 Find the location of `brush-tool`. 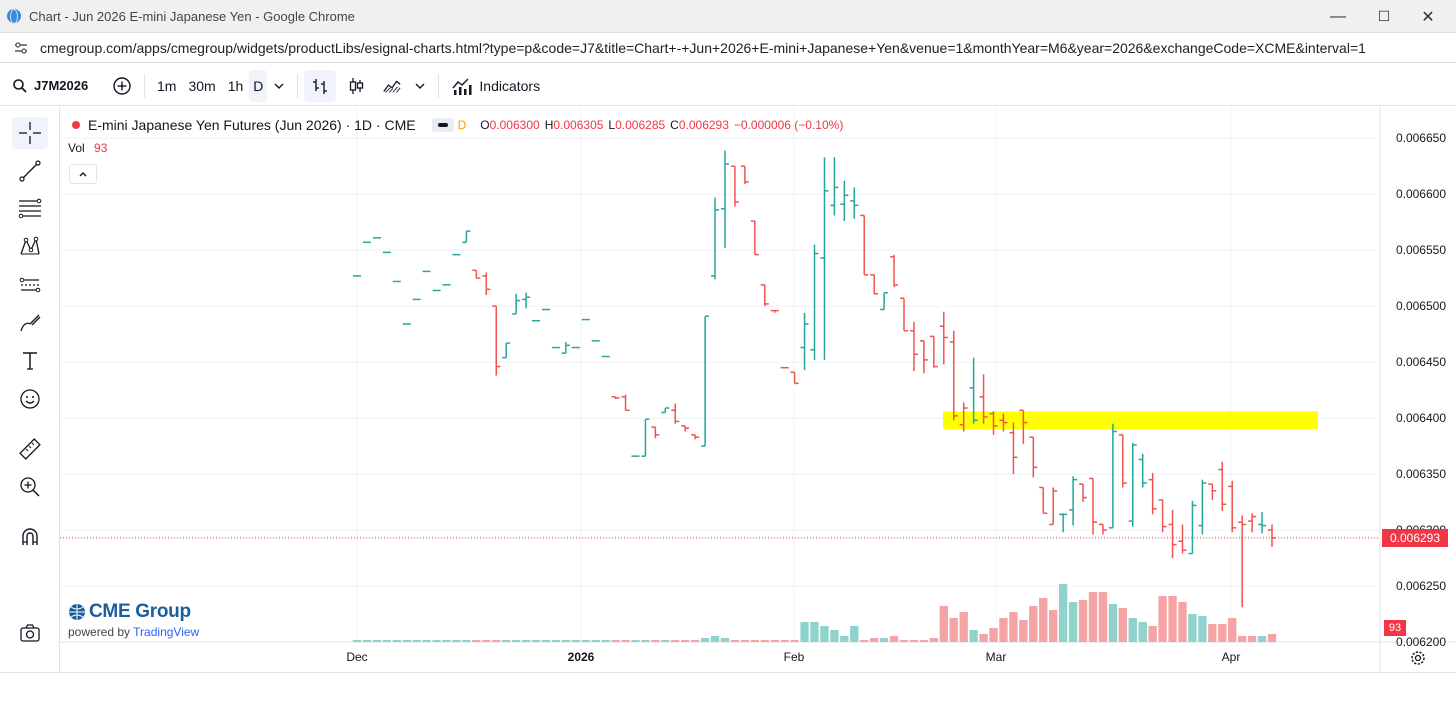

brush-tool is located at coordinates (30, 323).